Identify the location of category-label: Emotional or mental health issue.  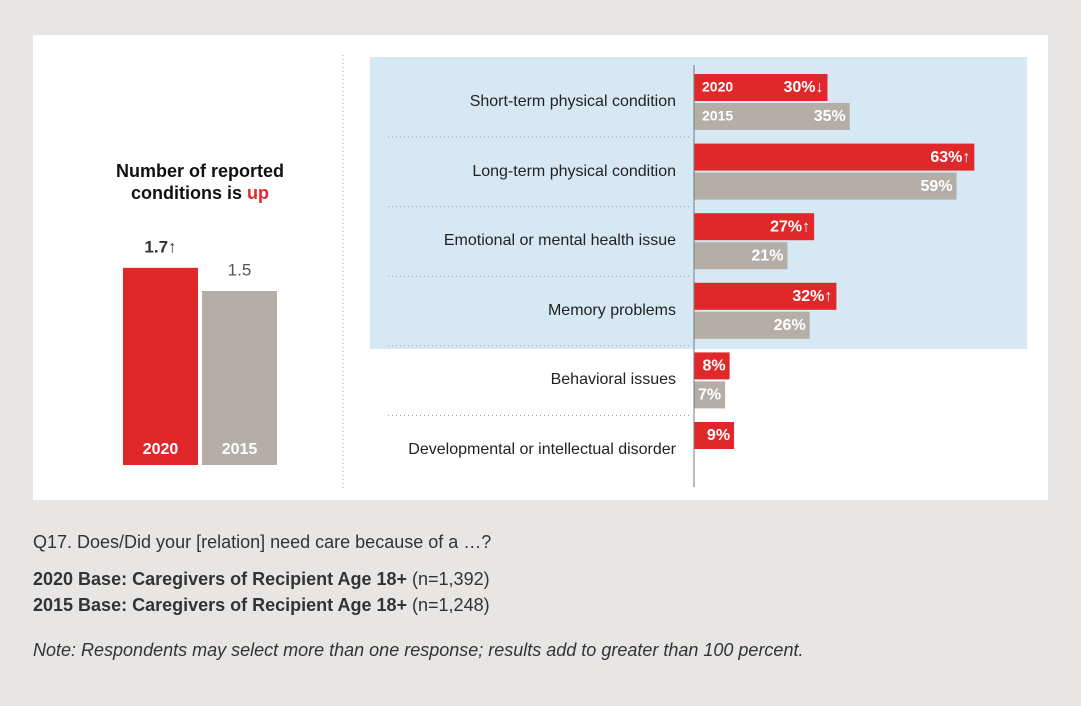
(559, 241).